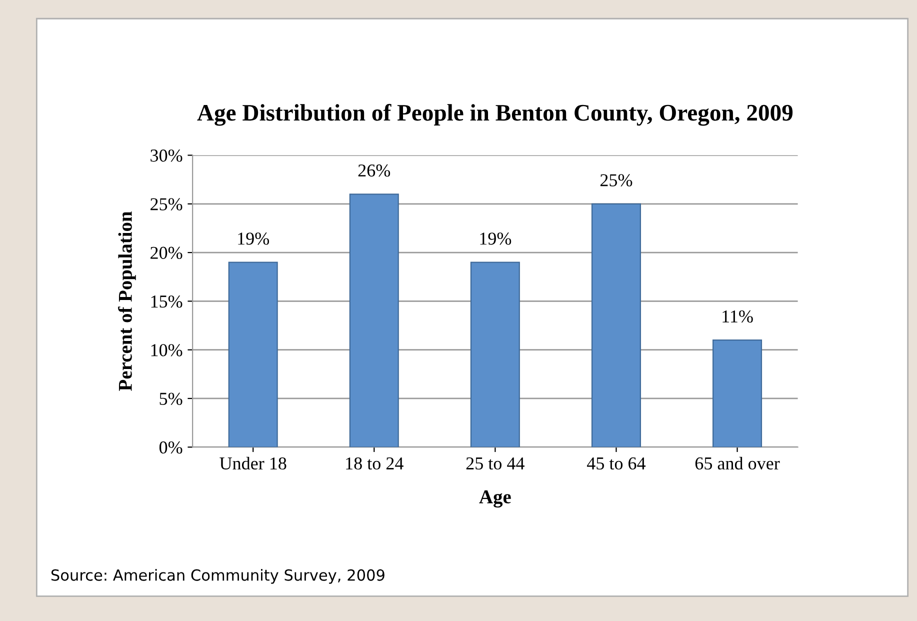 This screenshot has height=621, width=917. Describe the element at coordinates (166, 301) in the screenshot. I see `y-tick-label: 15%` at that location.